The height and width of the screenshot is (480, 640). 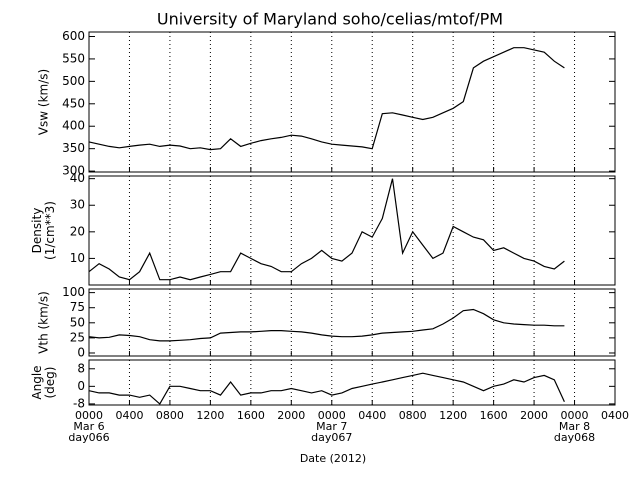 What do you see at coordinates (44, 102) in the screenshot?
I see `y-axis-label: Vsw (km/s)` at bounding box center [44, 102].